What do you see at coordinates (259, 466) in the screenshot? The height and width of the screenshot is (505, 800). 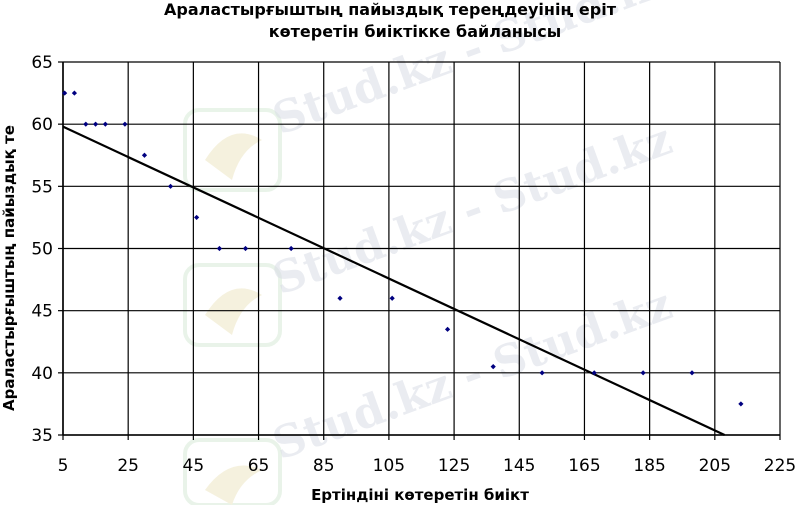 I see `x-tick-label: 65` at bounding box center [259, 466].